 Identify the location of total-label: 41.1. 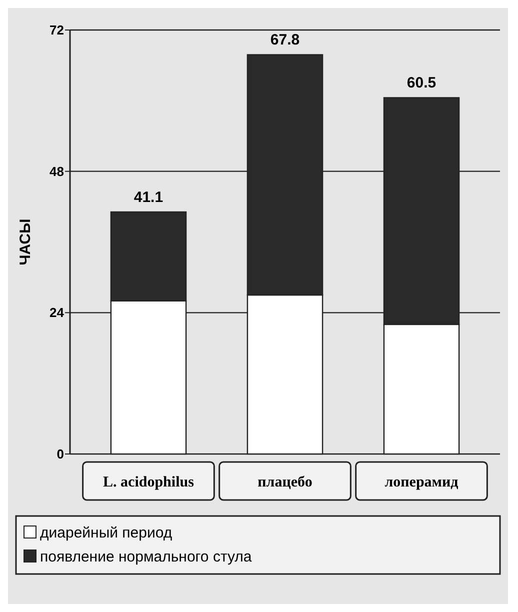
(149, 197).